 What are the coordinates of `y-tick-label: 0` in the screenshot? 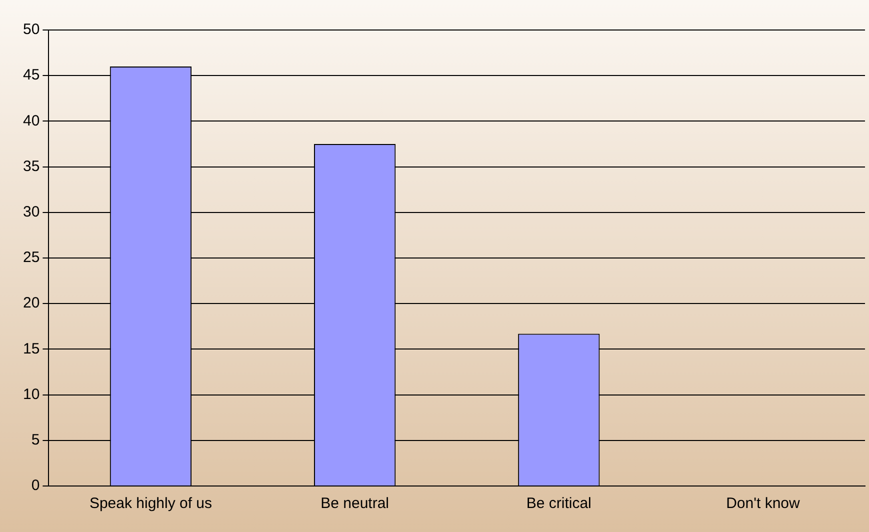 It's located at (35, 485).